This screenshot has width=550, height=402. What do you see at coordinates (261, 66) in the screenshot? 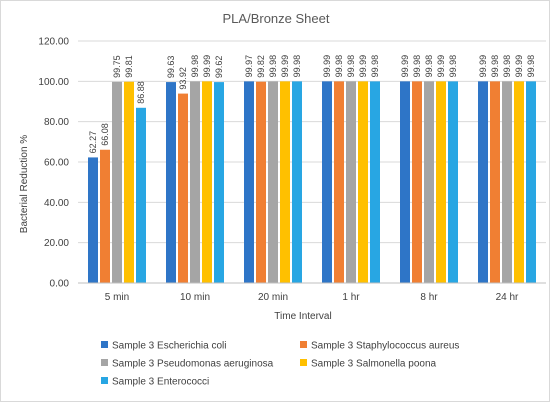
I see `data-label: 99.82` at bounding box center [261, 66].